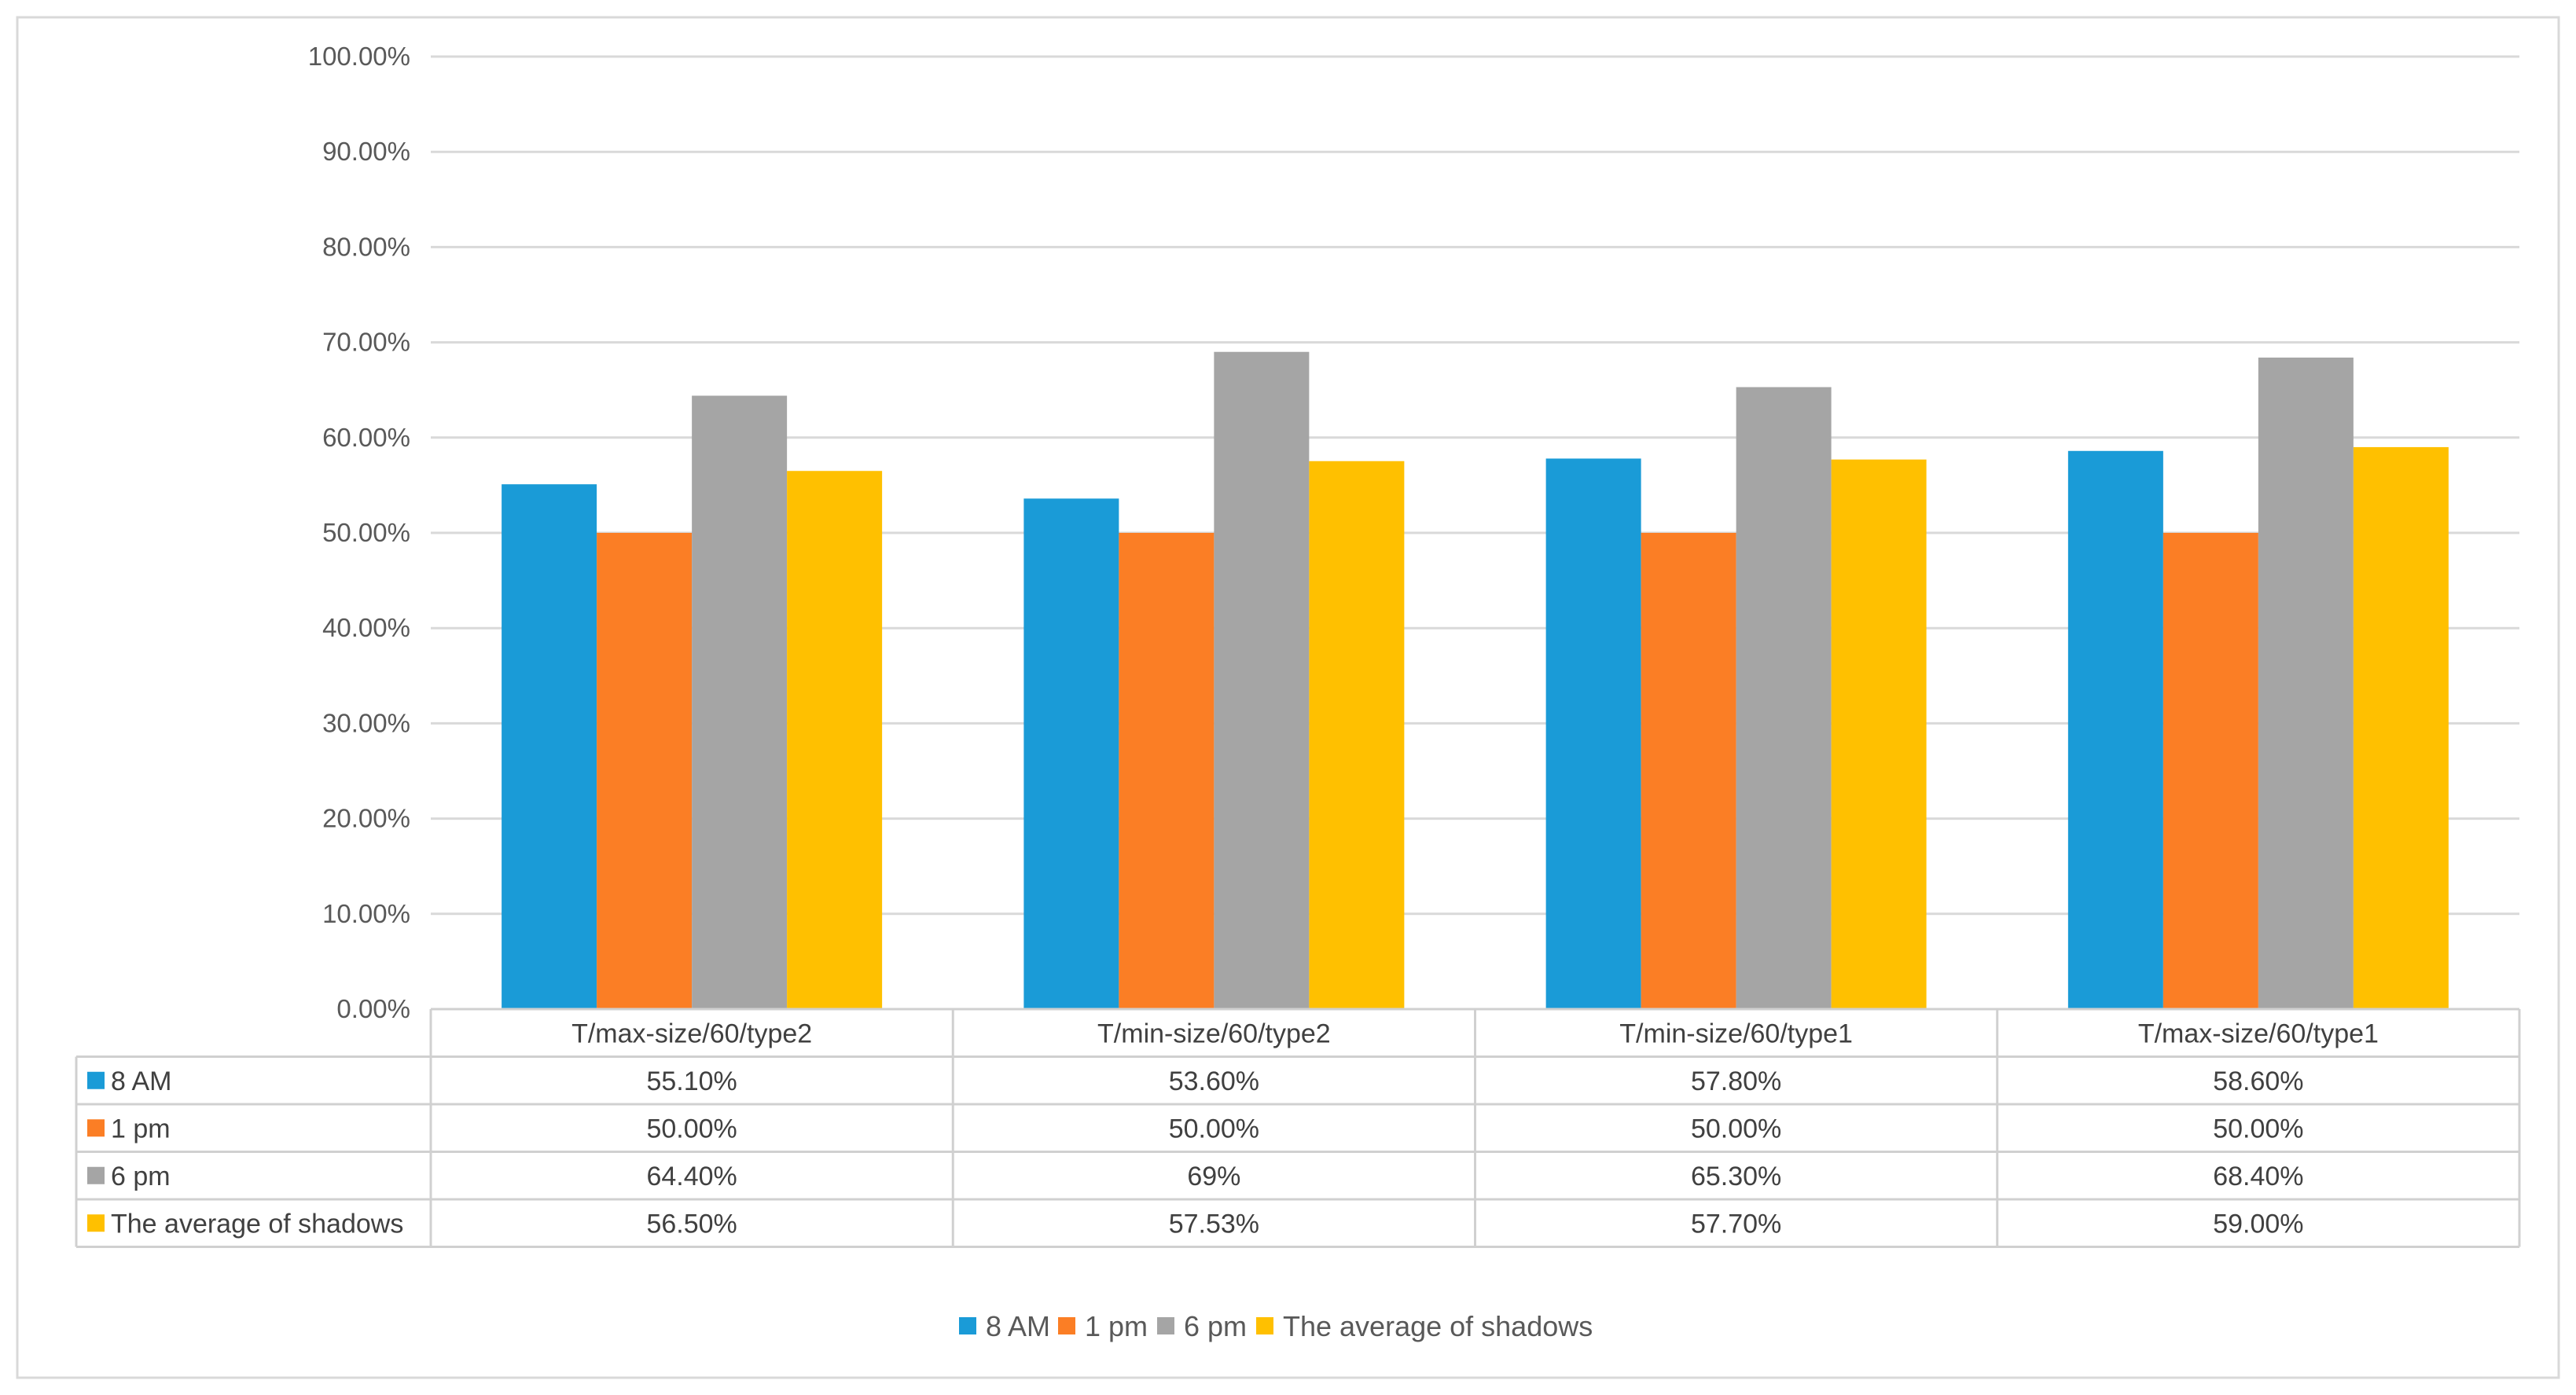 This screenshot has width=2576, height=1395. Describe the element at coordinates (366, 151) in the screenshot. I see `y-tick-label: 90.00%` at that location.